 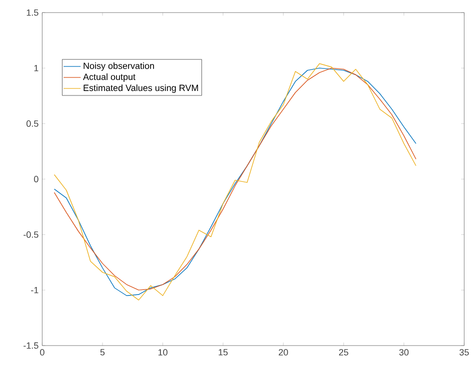 I want to click on y-tick-label: -0.5, so click(x=31, y=234).